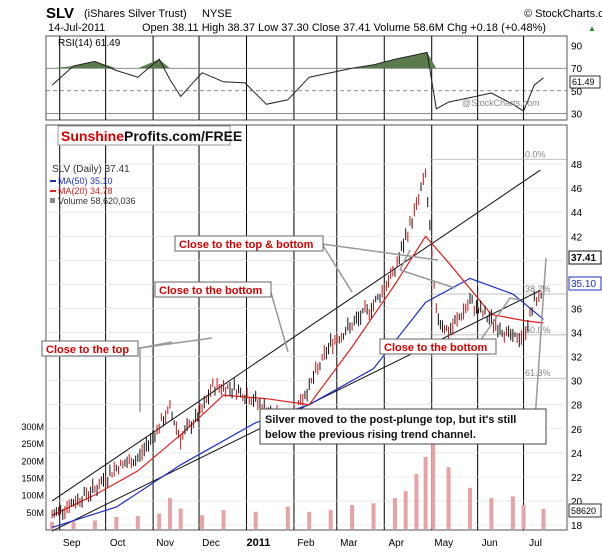  Describe the element at coordinates (501, 103) in the screenshot. I see `rsi-watermark: @StockCharts.com` at that location.